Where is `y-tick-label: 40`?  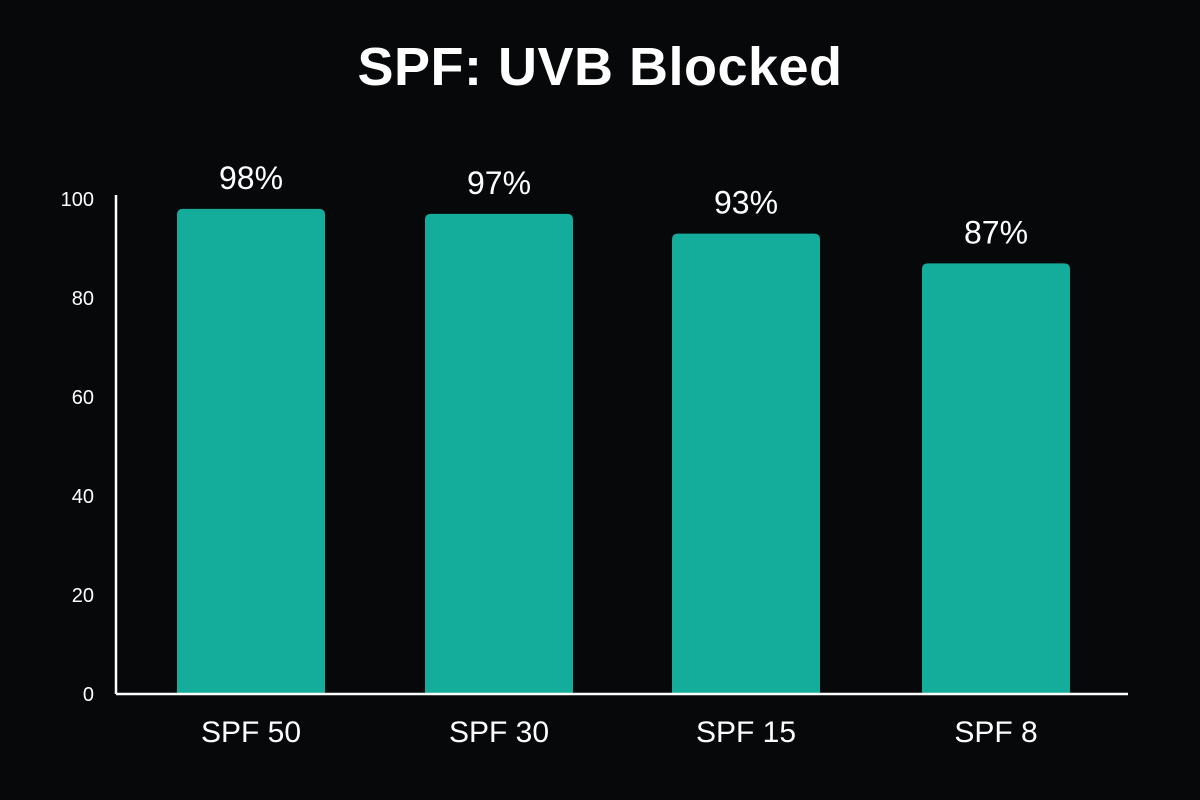
y-tick-label: 40 is located at coordinates (83, 497).